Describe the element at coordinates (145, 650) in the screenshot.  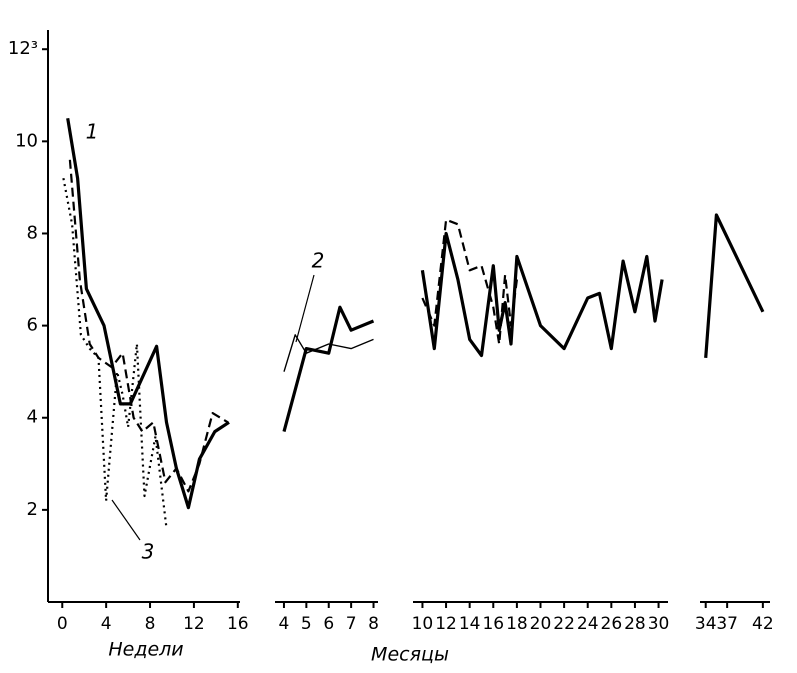
I see `x-axis-label: Недели` at that location.